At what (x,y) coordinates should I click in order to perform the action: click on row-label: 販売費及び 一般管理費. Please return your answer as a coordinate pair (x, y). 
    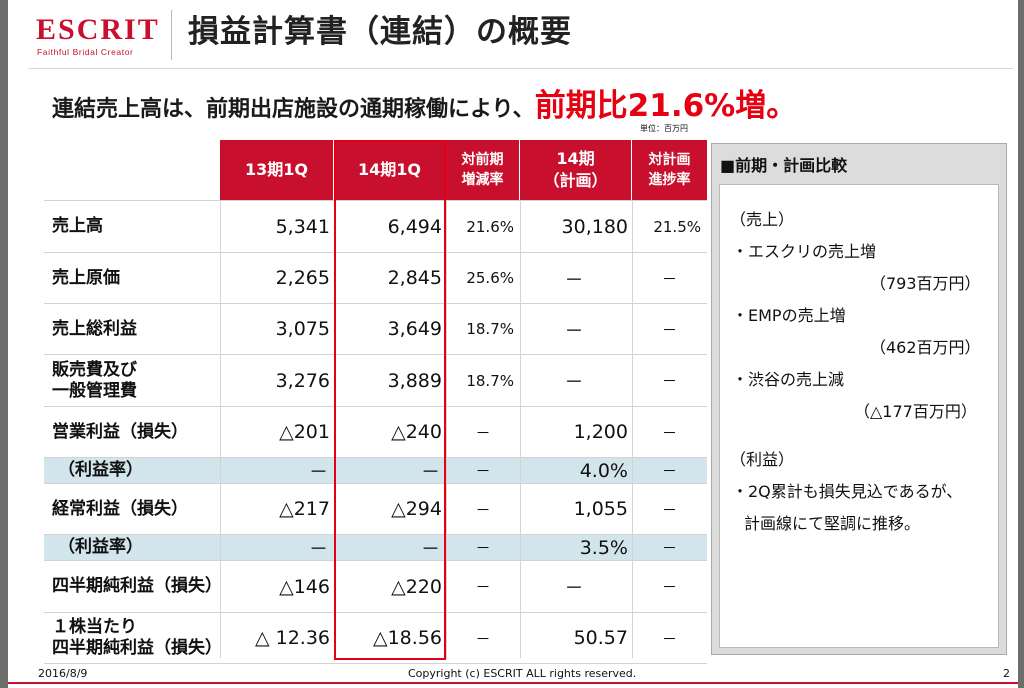
    Looking at the image, I should click on (94, 380).